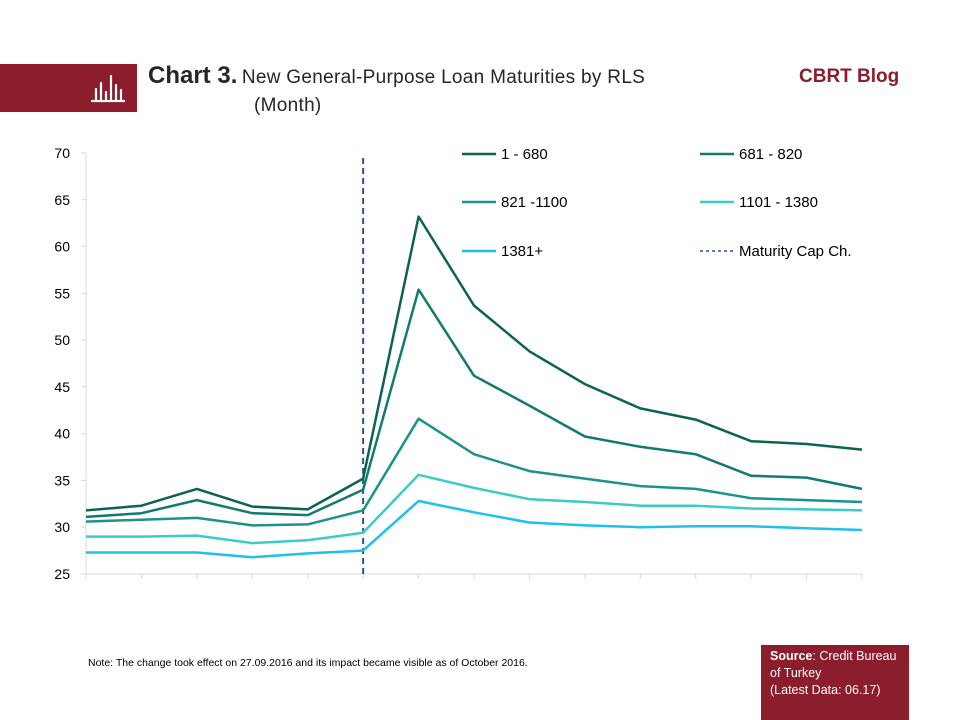  I want to click on y-tick-label: 35, so click(62, 480).